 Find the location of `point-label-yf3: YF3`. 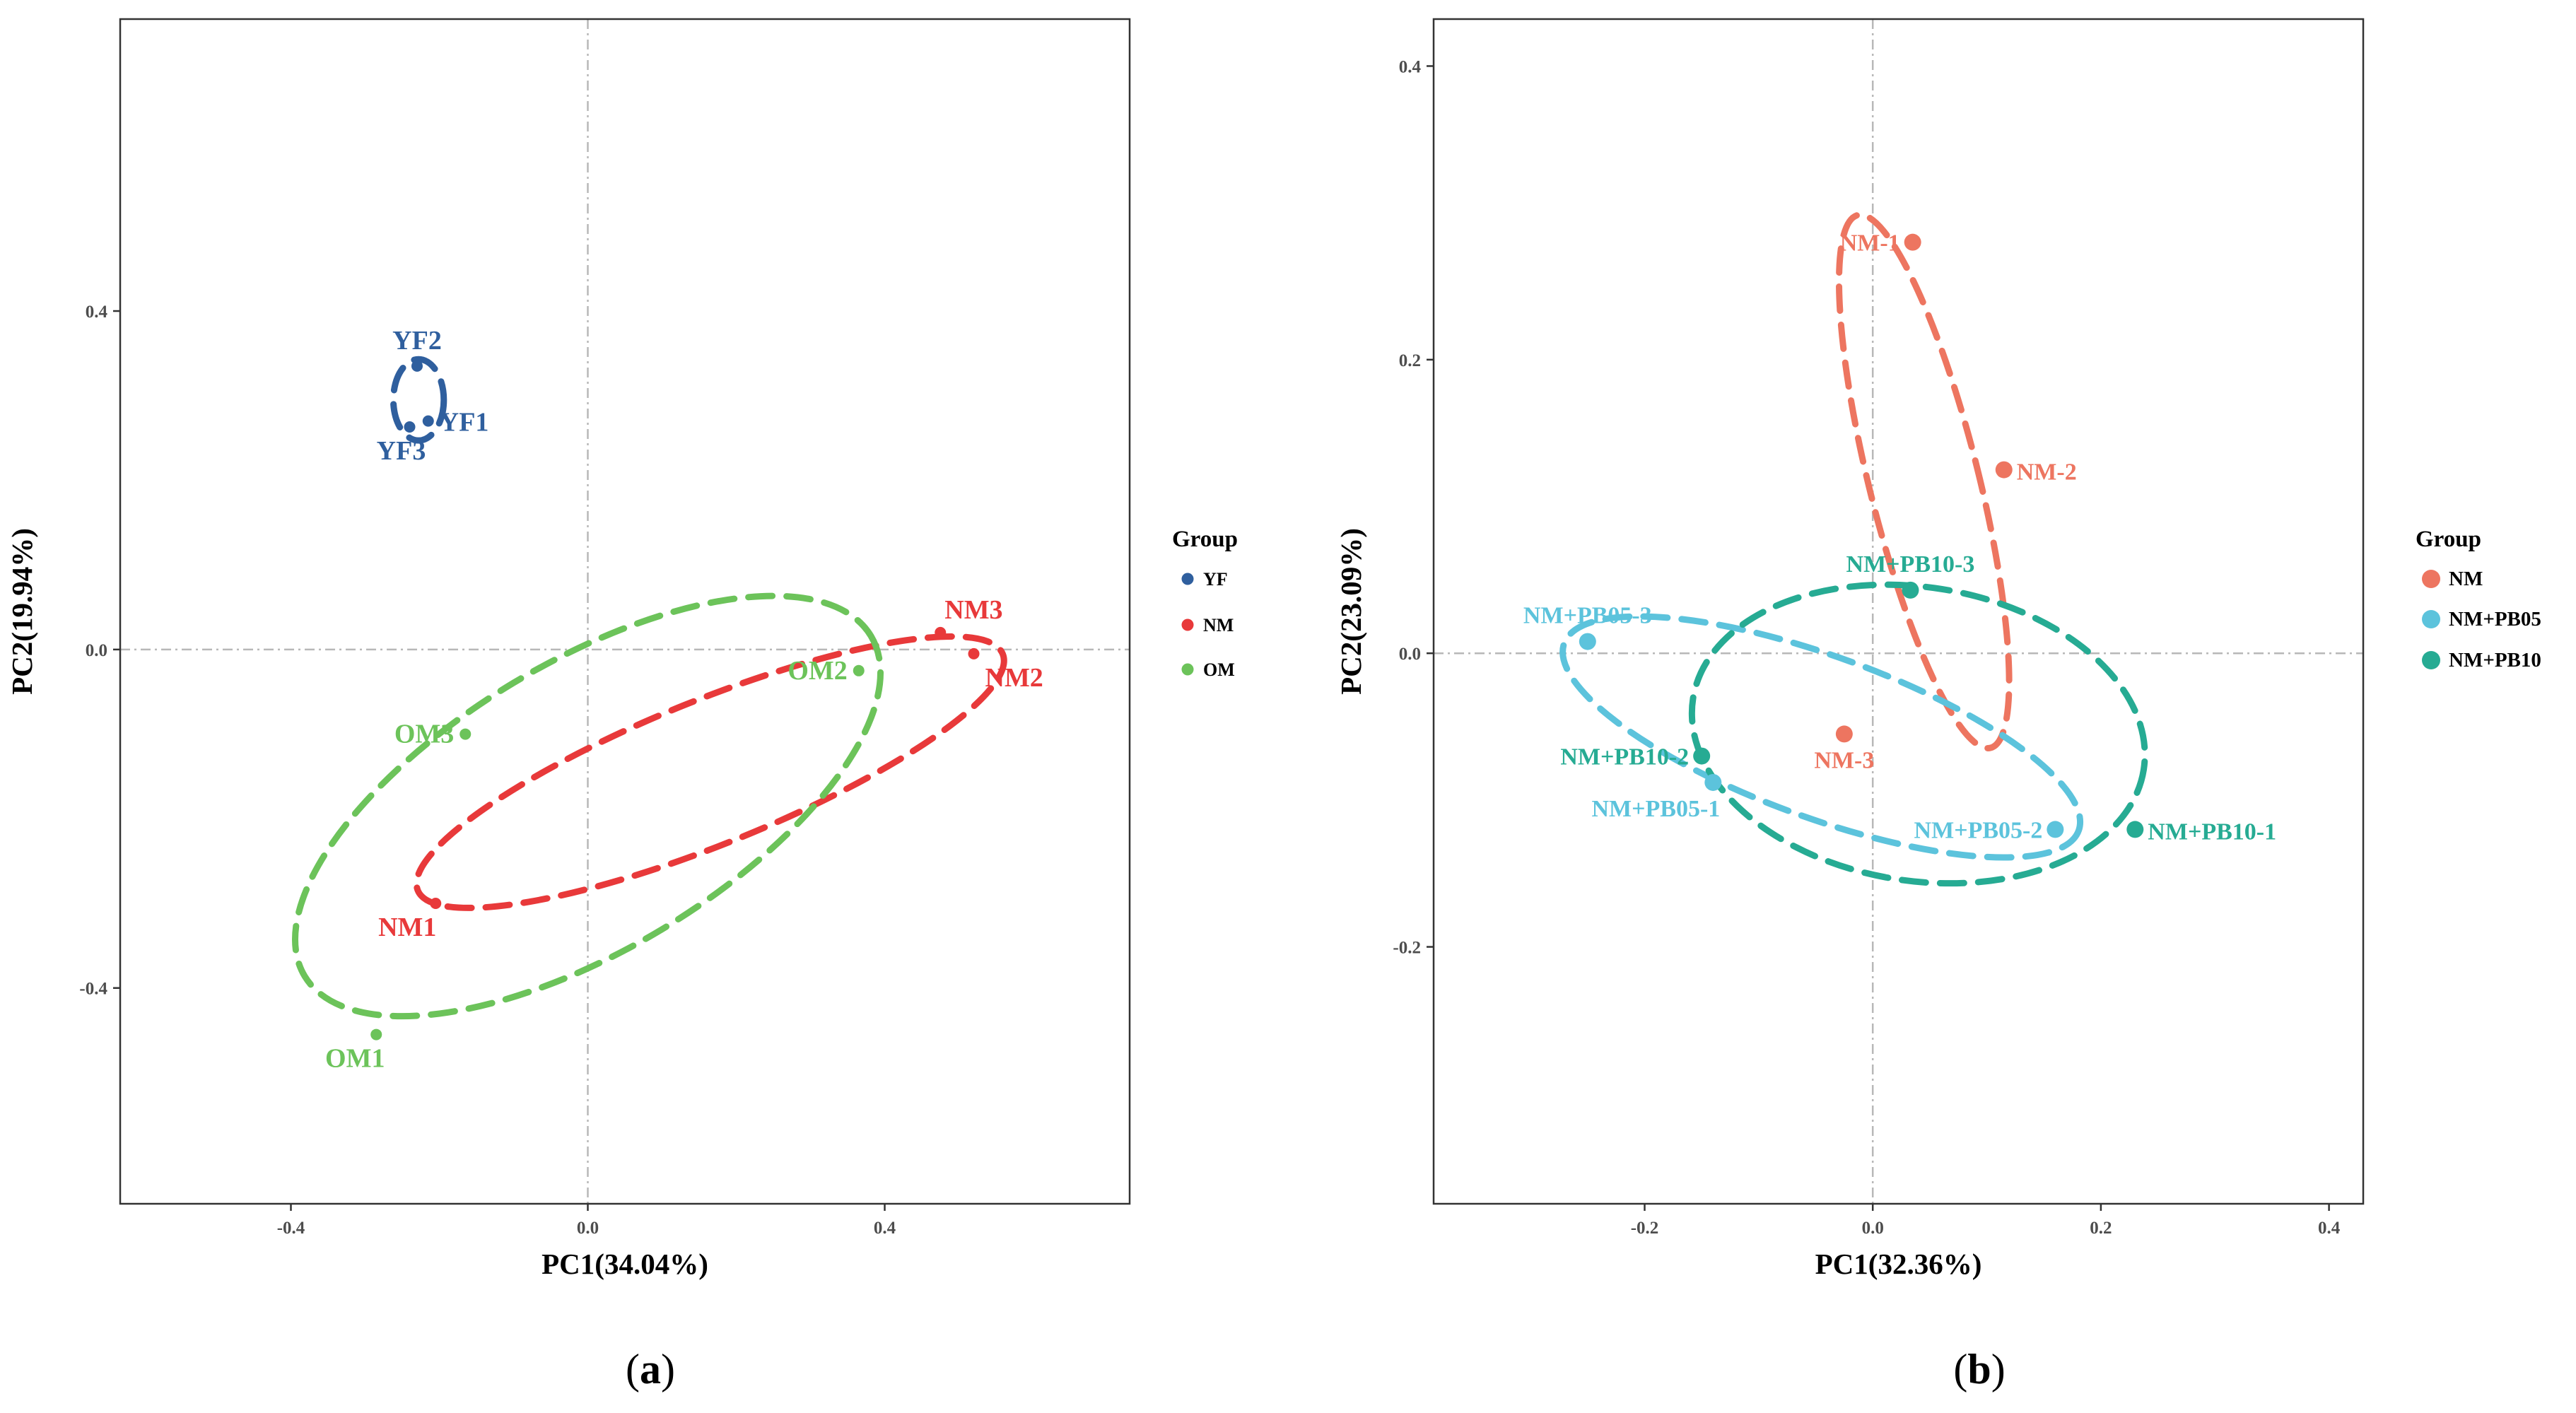

point-label-yf3: YF3 is located at coordinates (402, 451).